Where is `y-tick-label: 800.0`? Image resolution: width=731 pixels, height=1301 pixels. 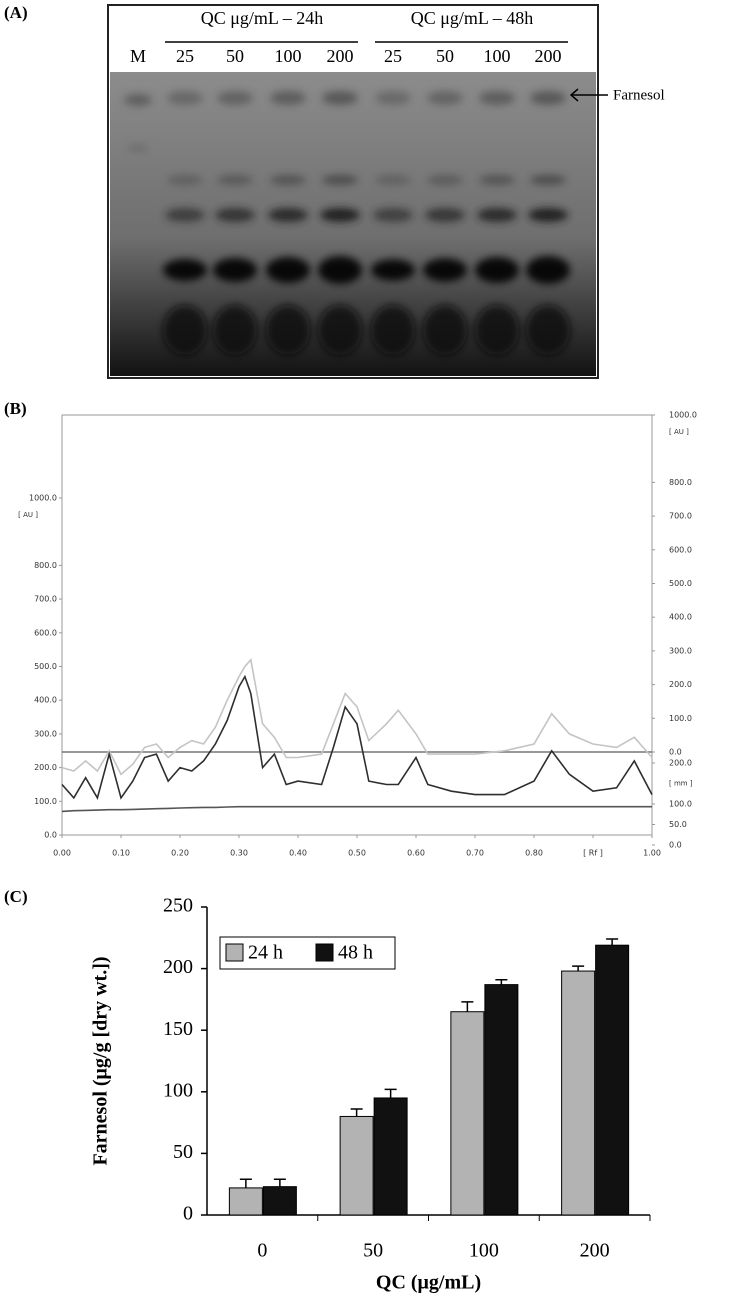 y-tick-label: 800.0 is located at coordinates (45, 565).